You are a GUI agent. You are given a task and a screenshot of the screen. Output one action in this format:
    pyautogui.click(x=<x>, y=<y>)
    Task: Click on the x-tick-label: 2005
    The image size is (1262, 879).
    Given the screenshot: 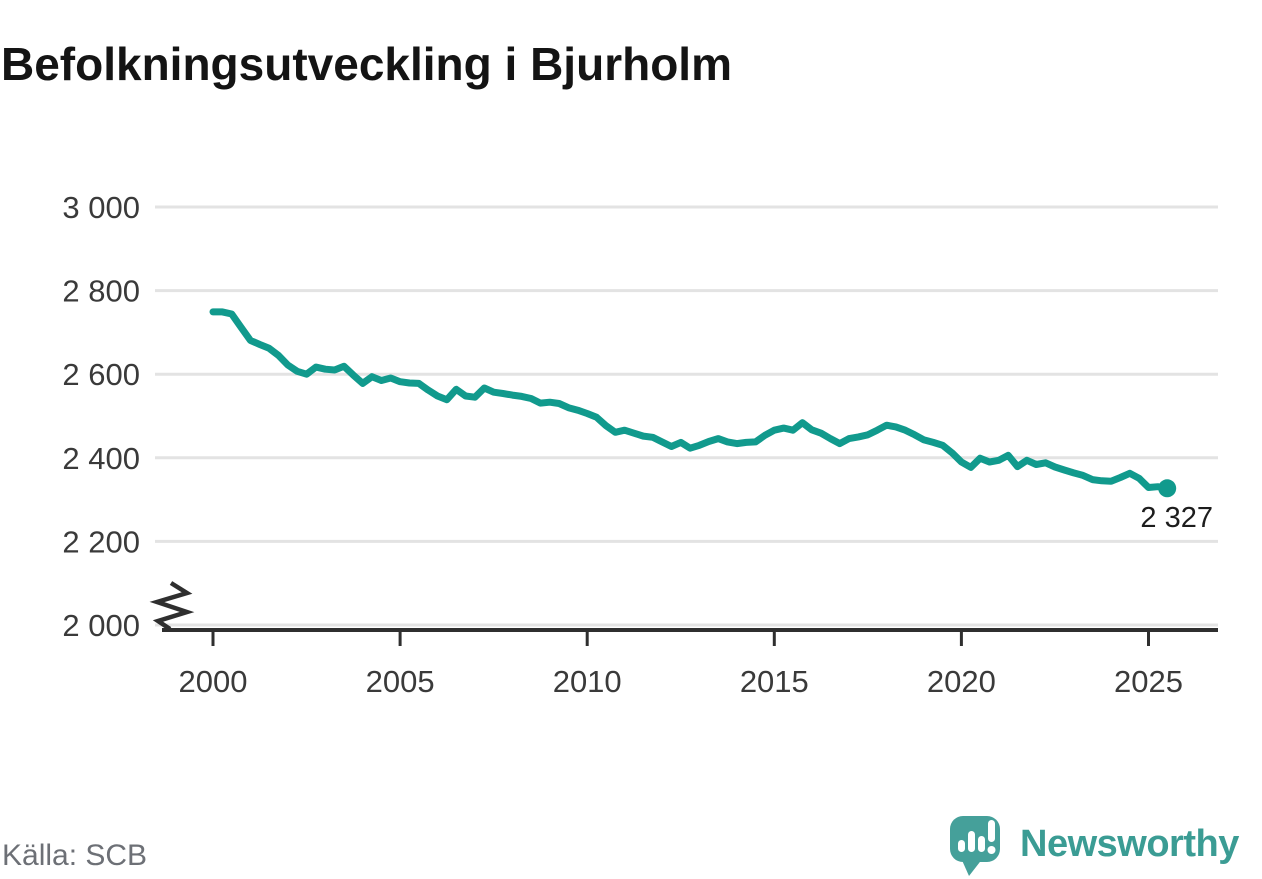 What is the action you would take?
    pyautogui.click(x=400, y=681)
    